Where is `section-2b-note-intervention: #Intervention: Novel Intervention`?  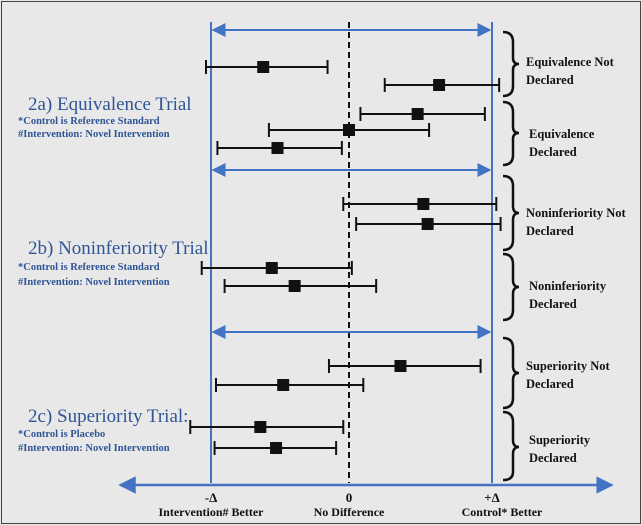 section-2b-note-intervention: #Intervention: Novel Intervention is located at coordinates (94, 282).